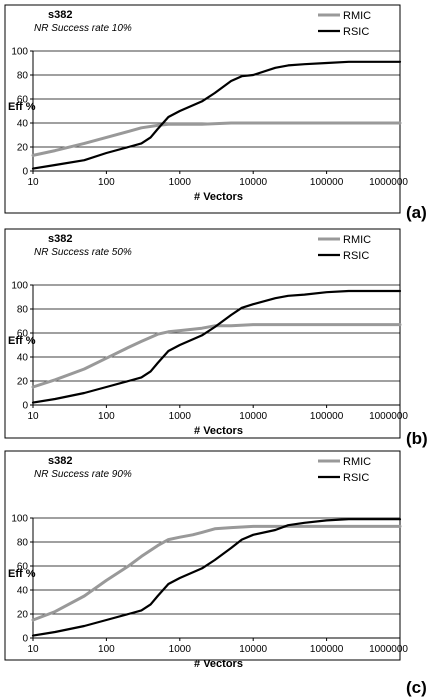  I want to click on panel-label: (a), so click(416, 212).